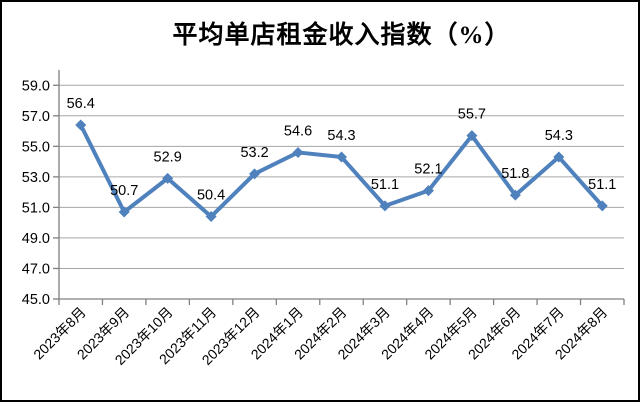 This screenshot has height=402, width=640. Describe the element at coordinates (211, 196) in the screenshot. I see `data-label: 50.4` at that location.